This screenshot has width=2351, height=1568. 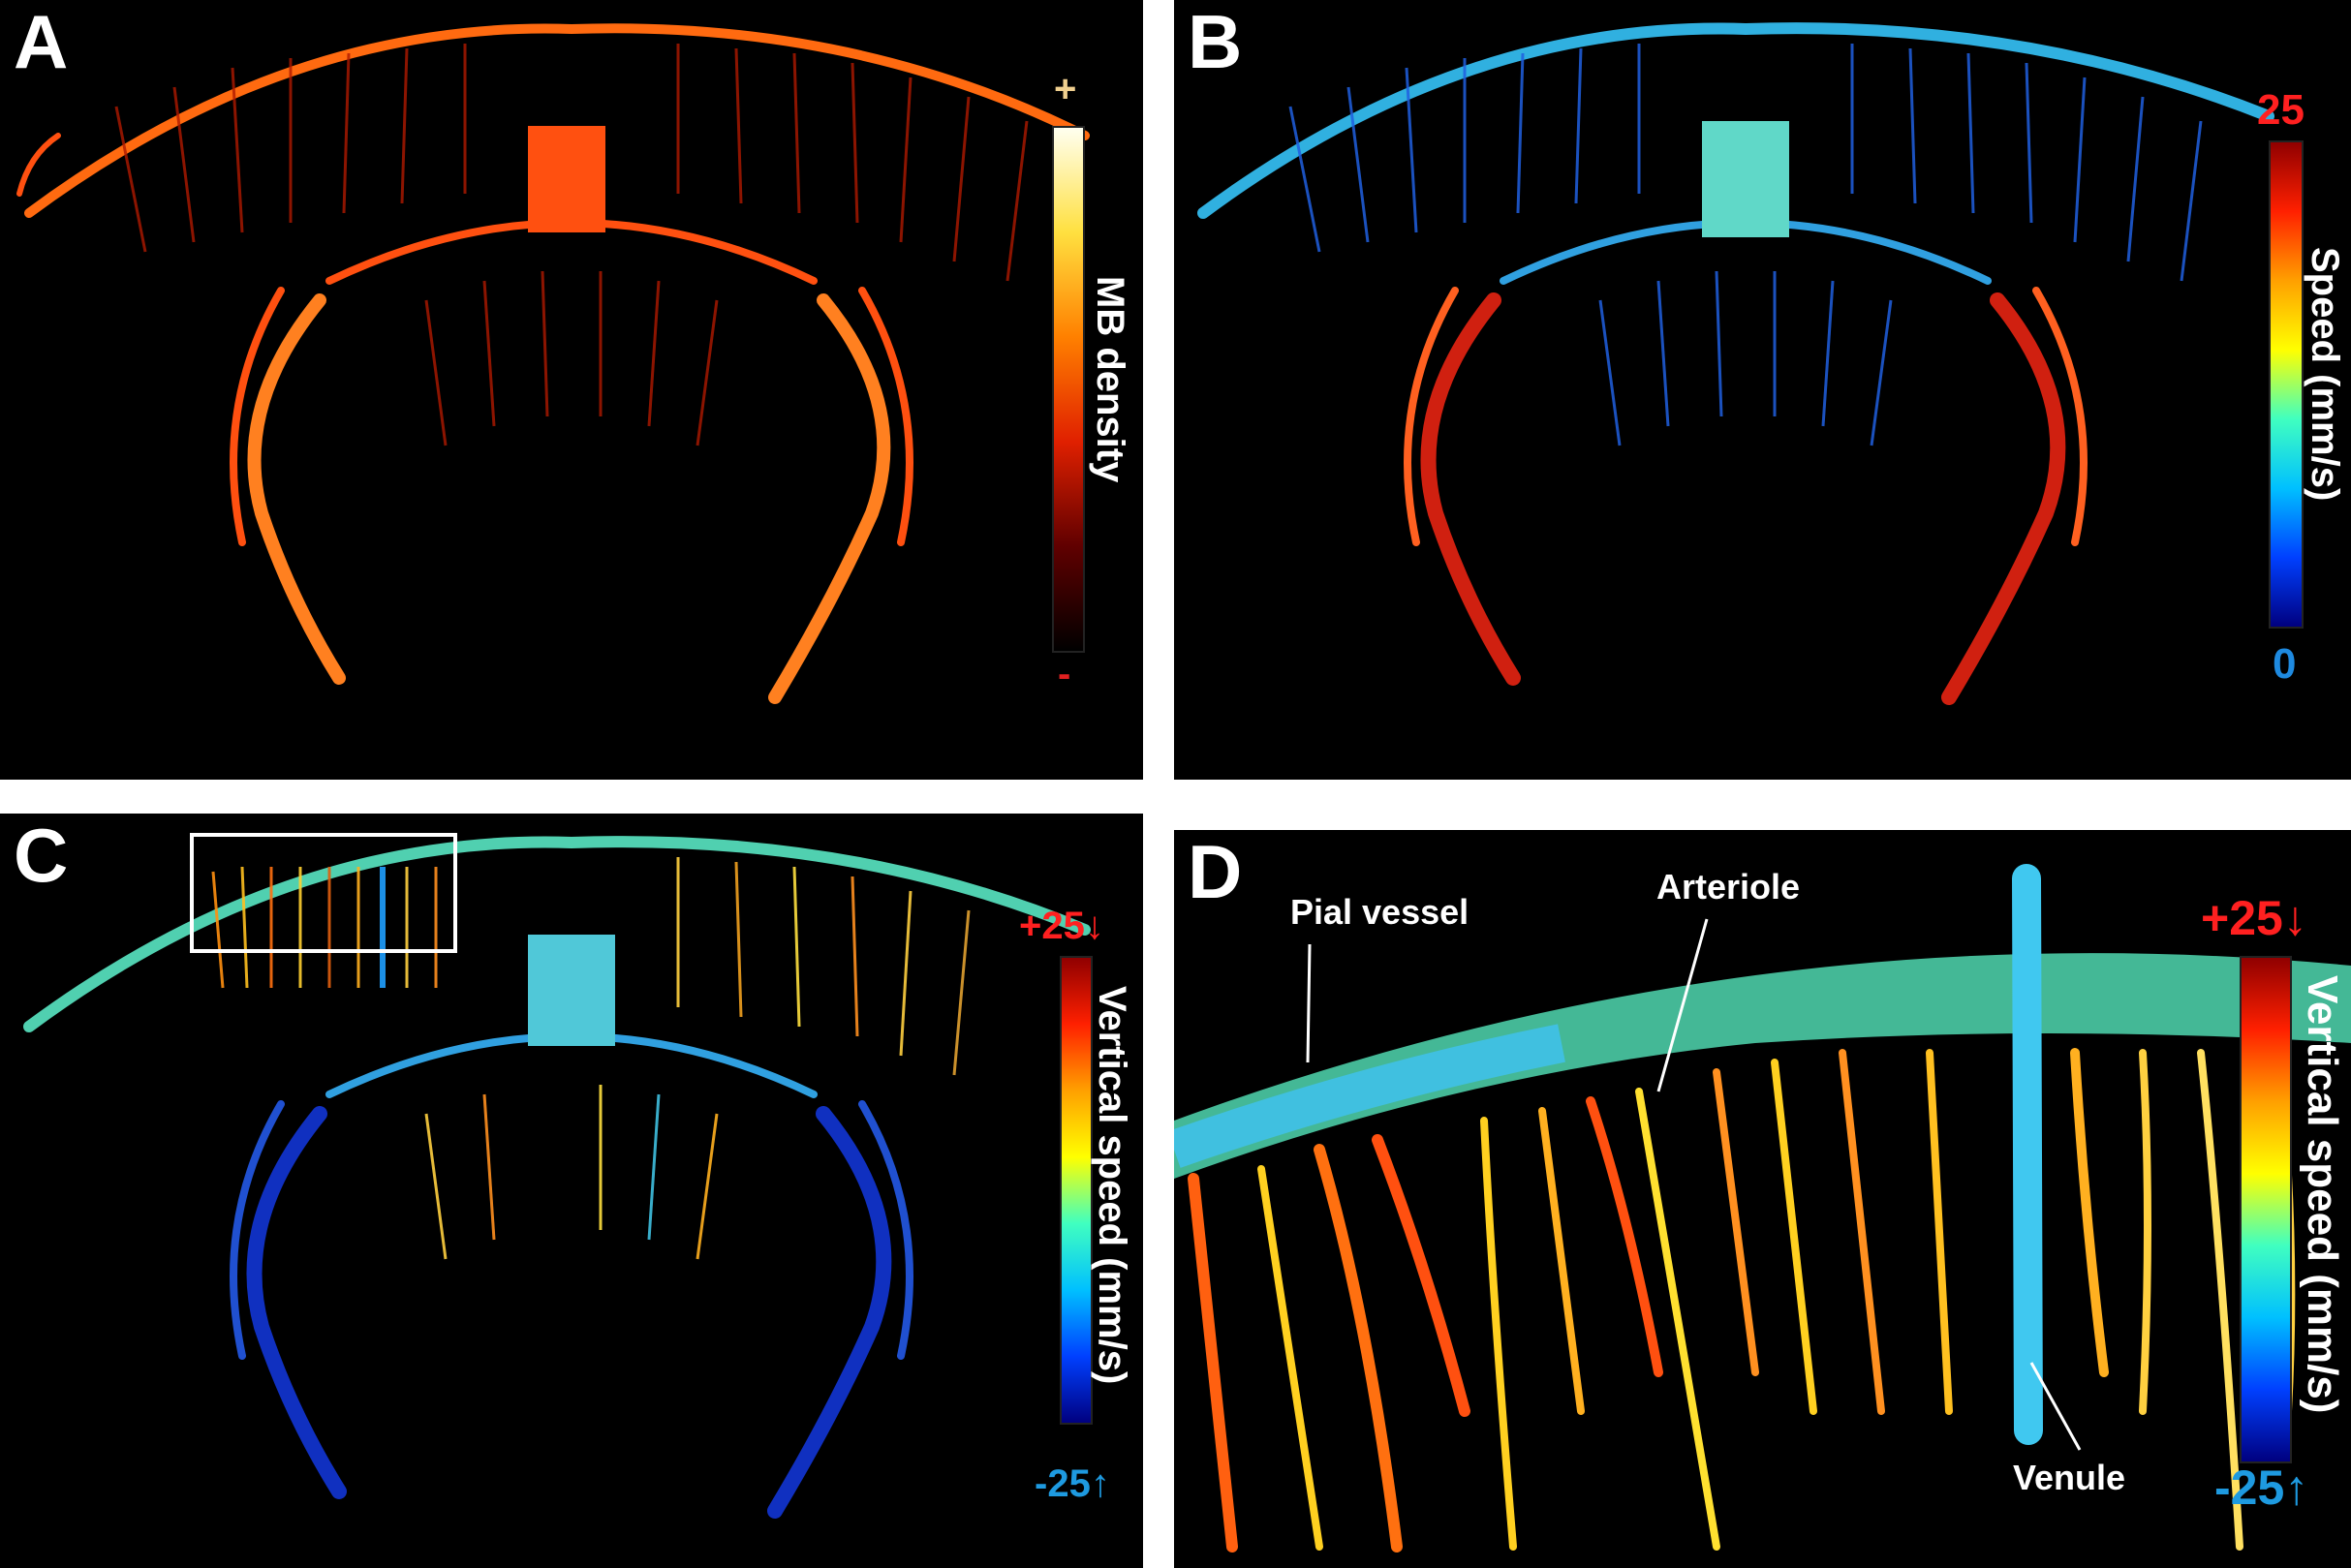 I want to click on panel-a-colorbar, so click(x=1068, y=389).